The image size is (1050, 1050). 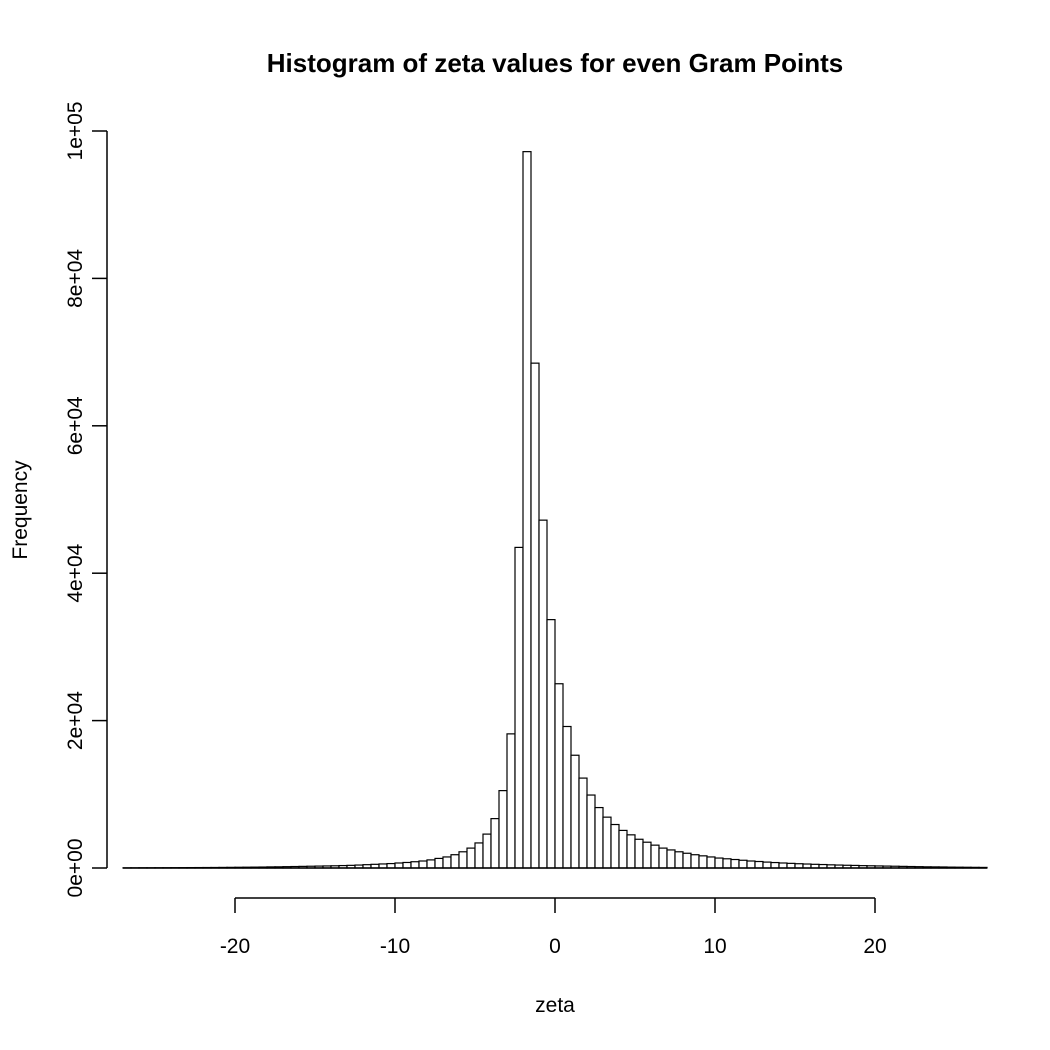 What do you see at coordinates (874, 946) in the screenshot?
I see `x-tick-label: 20` at bounding box center [874, 946].